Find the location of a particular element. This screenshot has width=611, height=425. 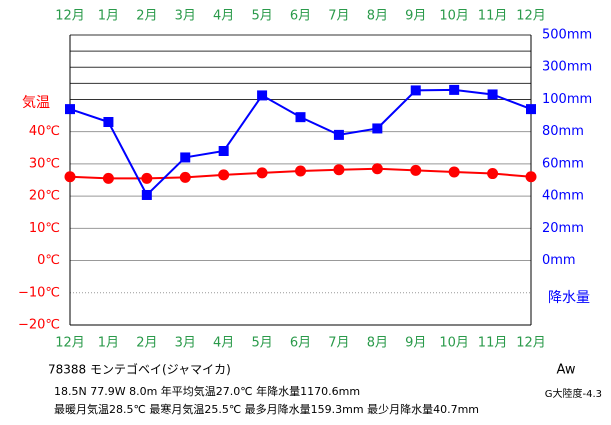

y2-tick-label: 20mm is located at coordinates (563, 228).